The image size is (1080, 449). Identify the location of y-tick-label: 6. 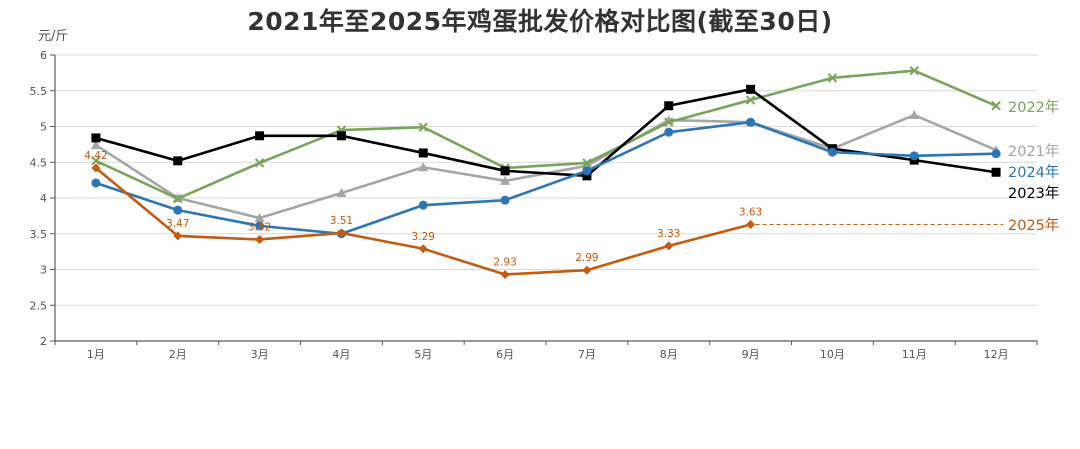
(43, 55).